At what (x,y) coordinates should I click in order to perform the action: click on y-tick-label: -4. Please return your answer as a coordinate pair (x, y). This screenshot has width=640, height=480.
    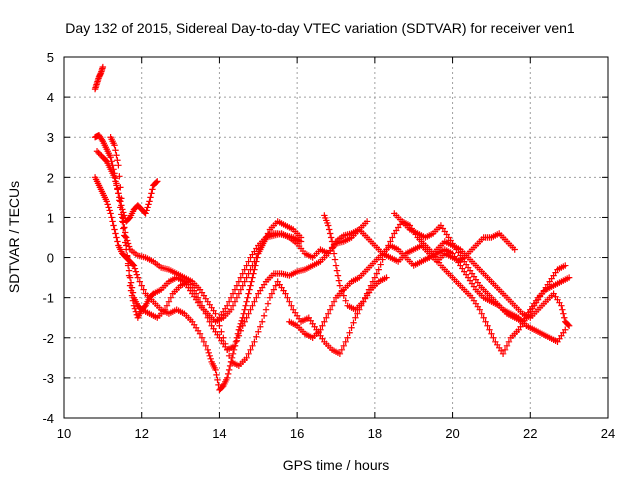
    Looking at the image, I should click on (48, 418).